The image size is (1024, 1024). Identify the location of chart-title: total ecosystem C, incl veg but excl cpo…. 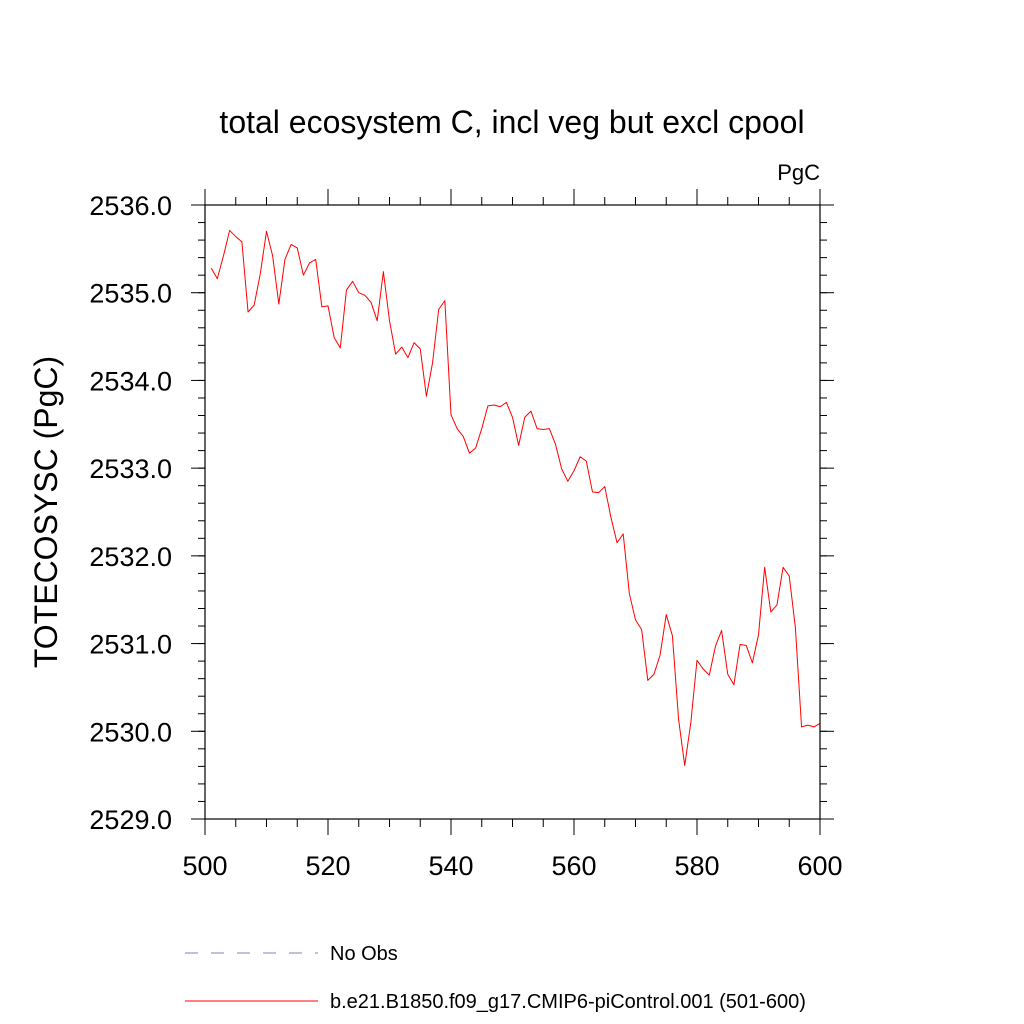
(511, 122).